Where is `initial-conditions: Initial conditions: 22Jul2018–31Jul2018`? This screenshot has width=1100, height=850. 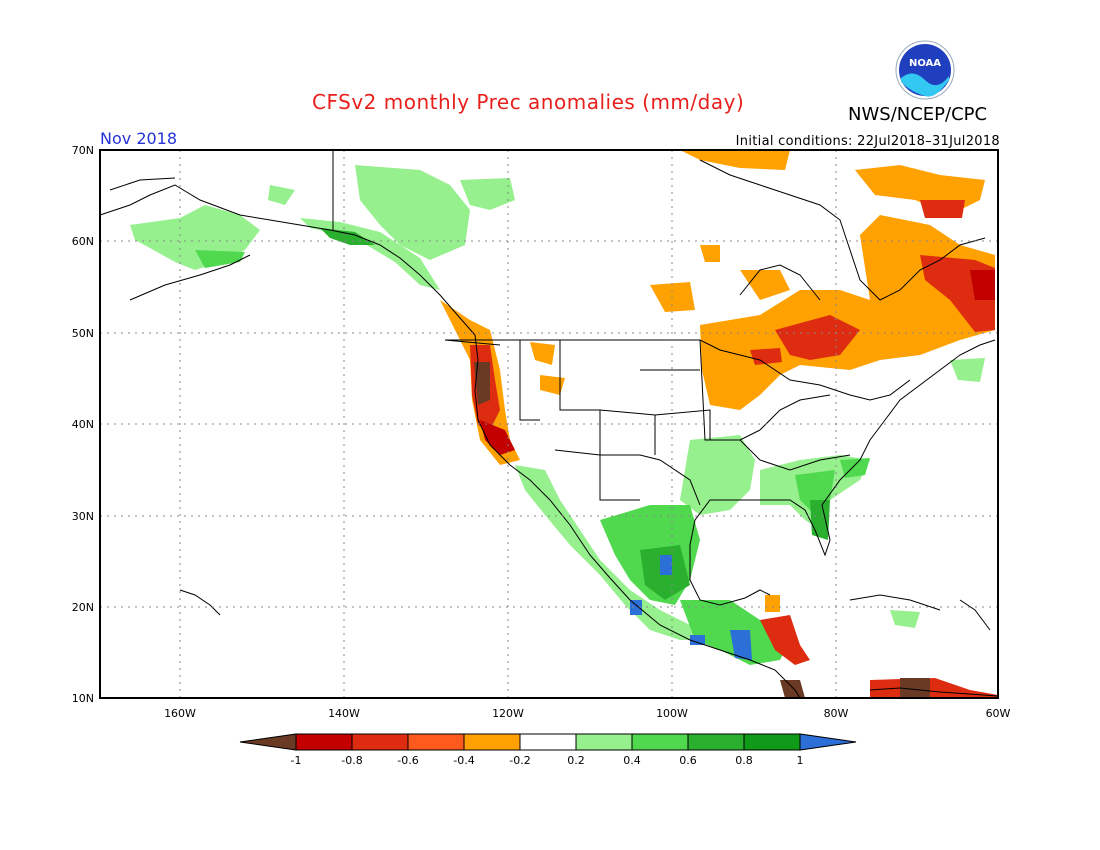 initial-conditions: Initial conditions: 22Jul2018–31Jul2018 is located at coordinates (867, 141).